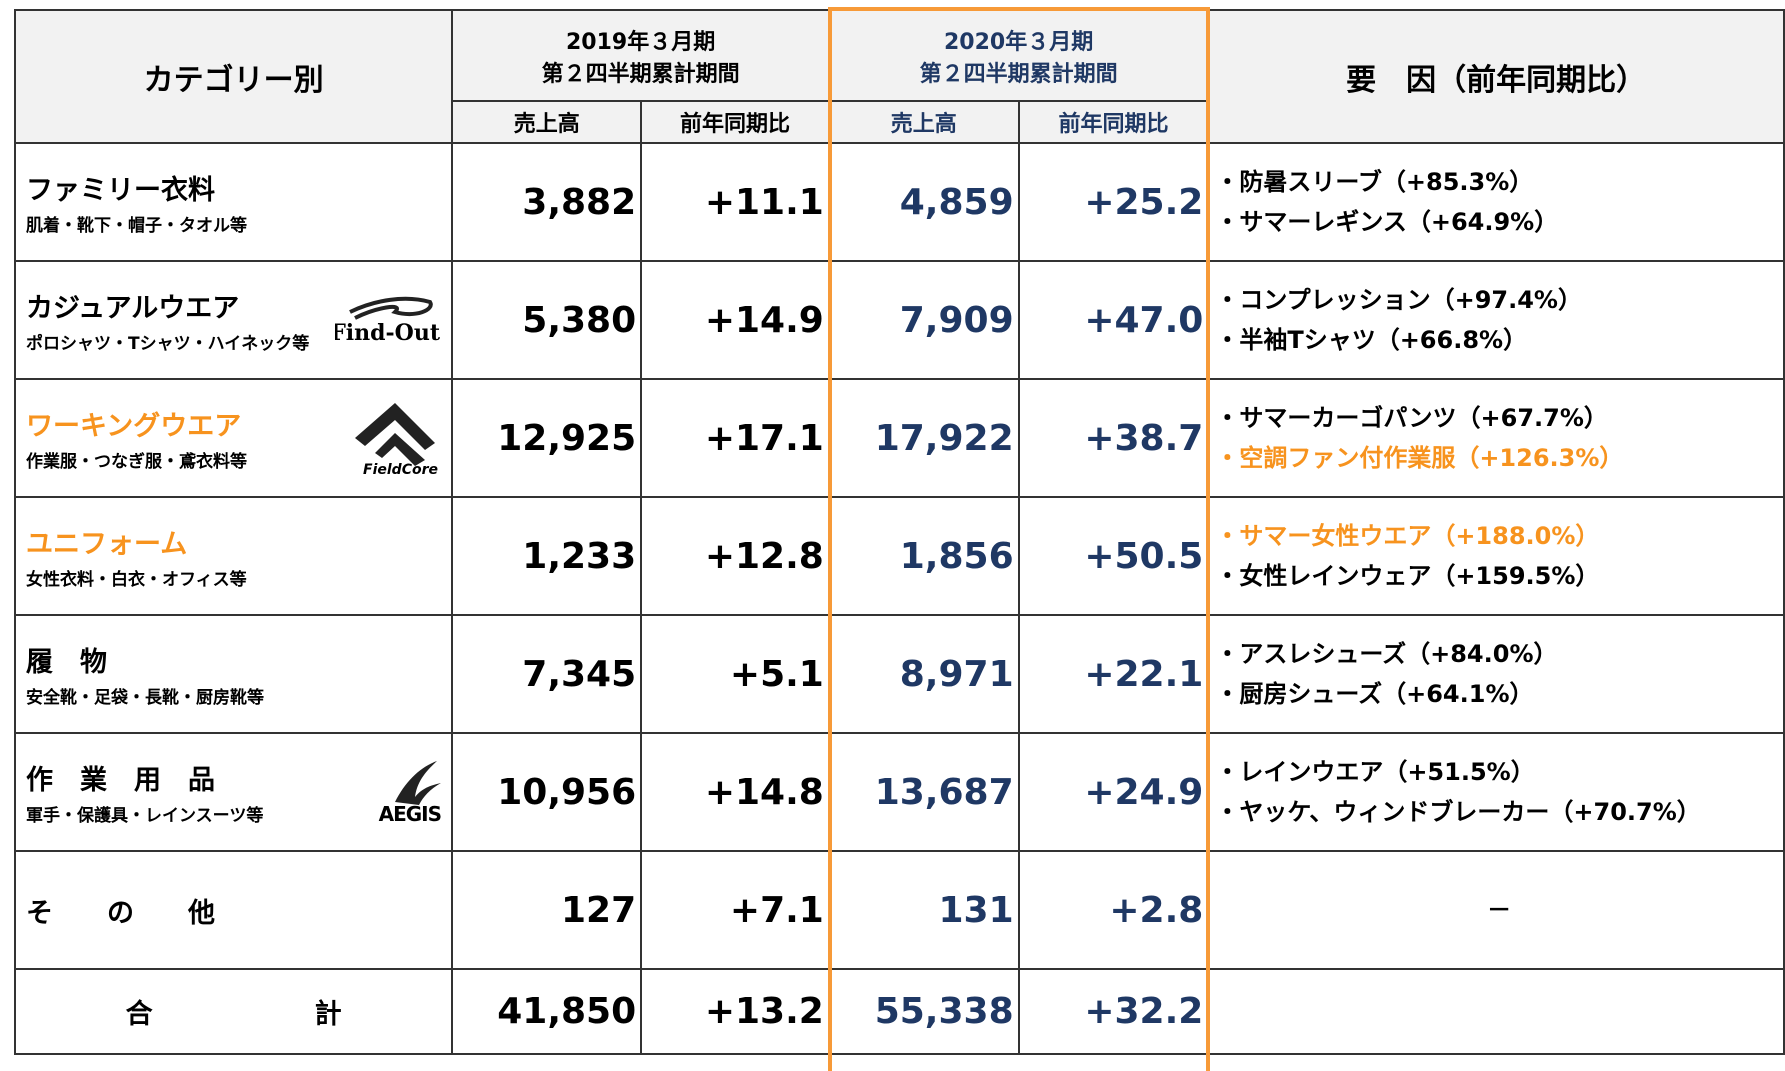 The width and height of the screenshot is (1785, 1071). What do you see at coordinates (134, 426) in the screenshot?
I see `category-name: ワーキングウエア` at bounding box center [134, 426].